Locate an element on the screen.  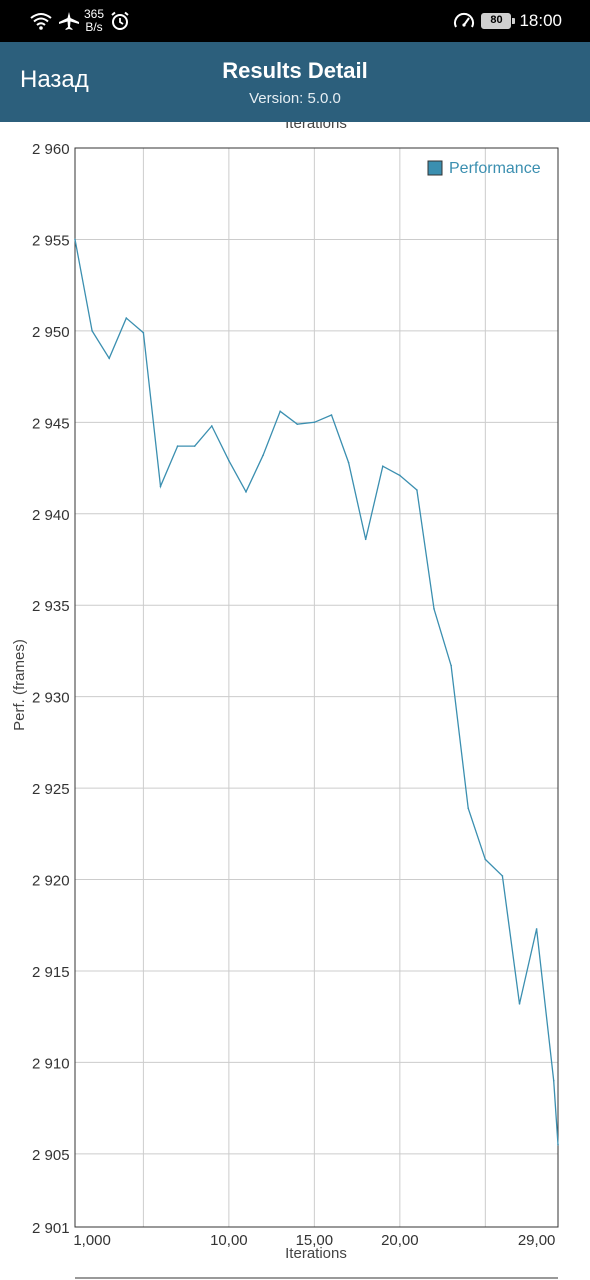
y-tick-label: 2 930 is located at coordinates (51, 698).